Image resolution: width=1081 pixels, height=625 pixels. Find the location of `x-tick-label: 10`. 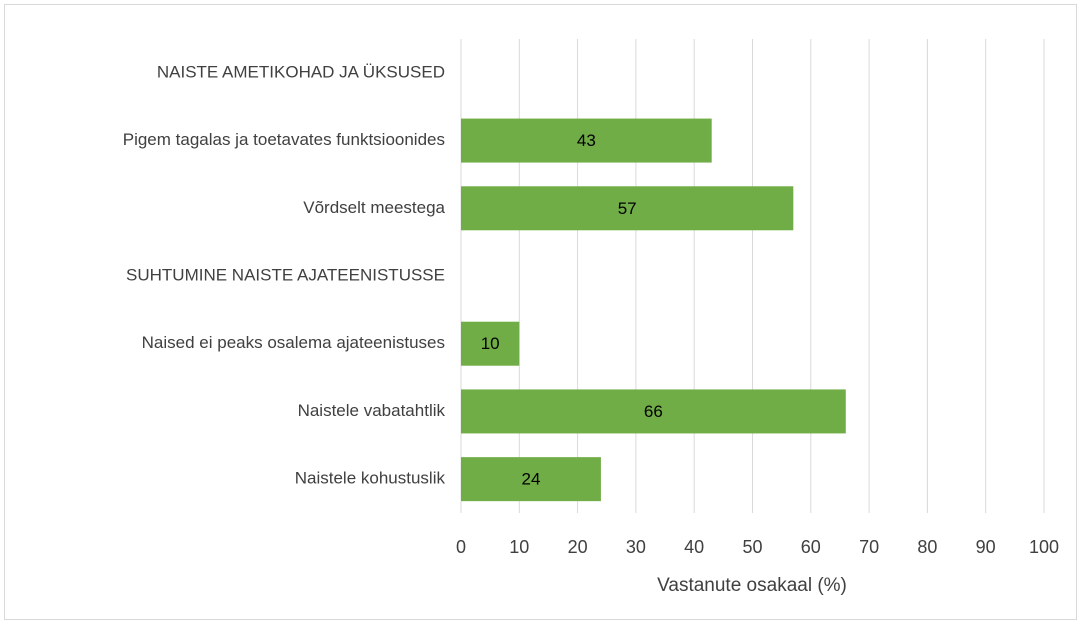

x-tick-label: 10 is located at coordinates (519, 547).